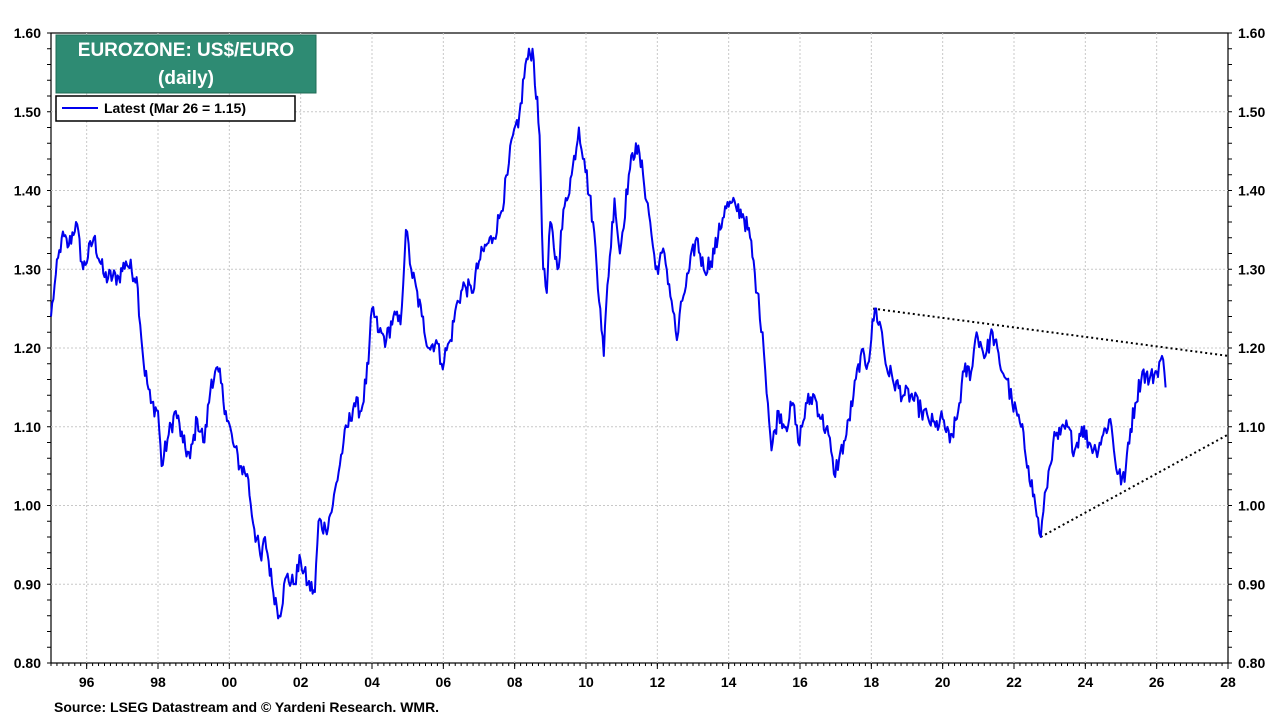 The image size is (1280, 720). I want to click on y-tick-label-left: 1.50, so click(27, 112).